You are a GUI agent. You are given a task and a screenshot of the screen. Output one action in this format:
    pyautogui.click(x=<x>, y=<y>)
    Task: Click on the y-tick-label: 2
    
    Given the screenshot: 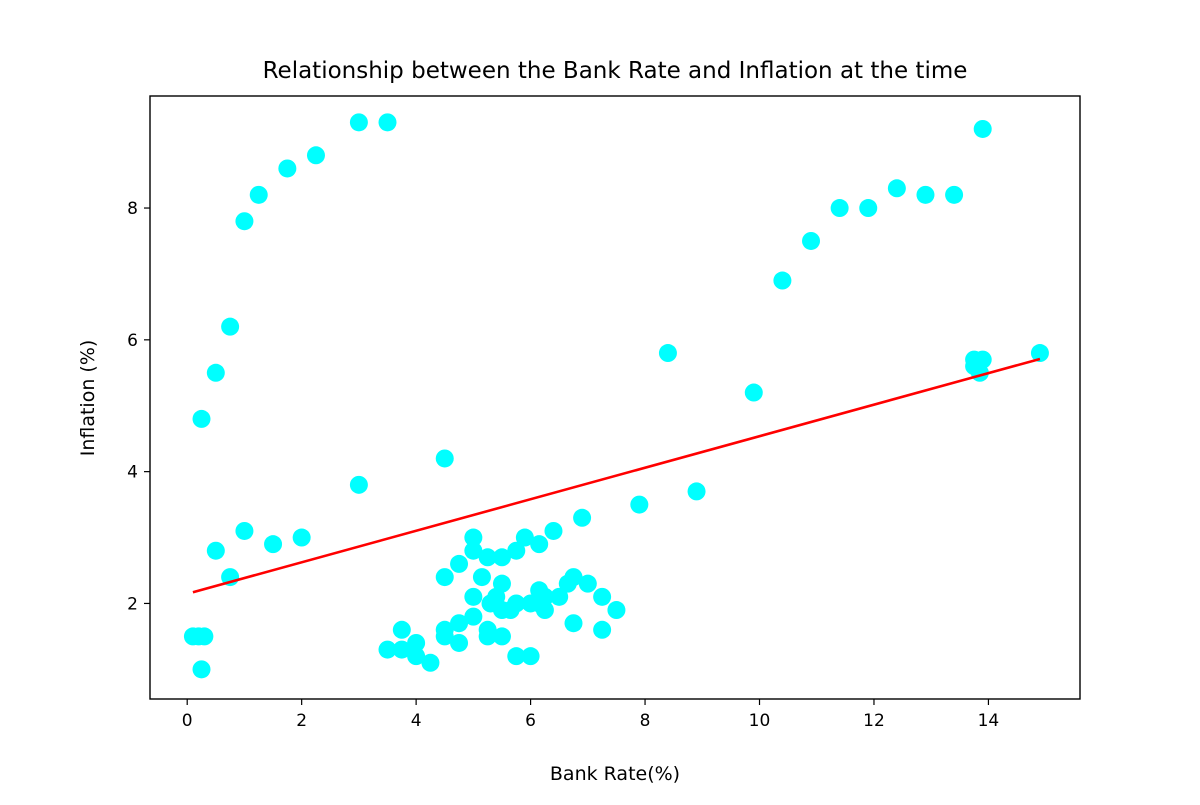 What is the action you would take?
    pyautogui.click(x=132, y=604)
    